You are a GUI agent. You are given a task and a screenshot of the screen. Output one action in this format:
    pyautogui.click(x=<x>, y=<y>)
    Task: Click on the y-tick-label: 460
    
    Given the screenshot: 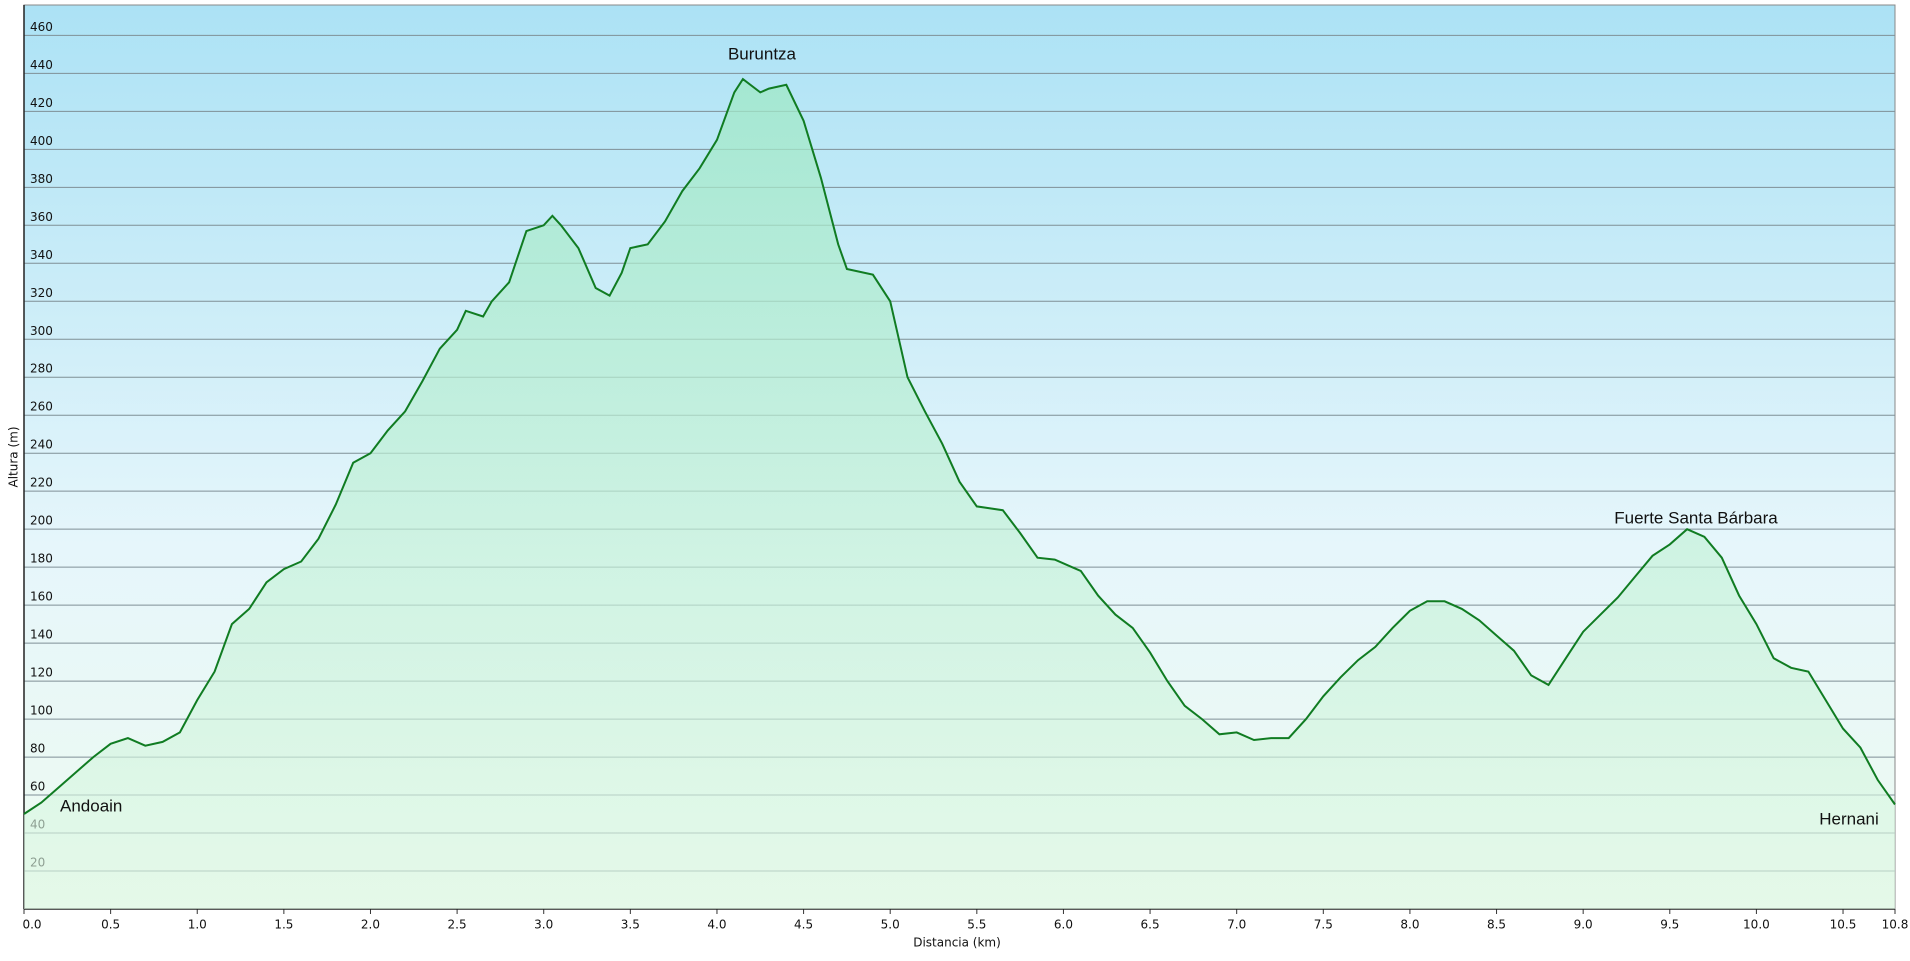 What is the action you would take?
    pyautogui.click(x=41, y=27)
    